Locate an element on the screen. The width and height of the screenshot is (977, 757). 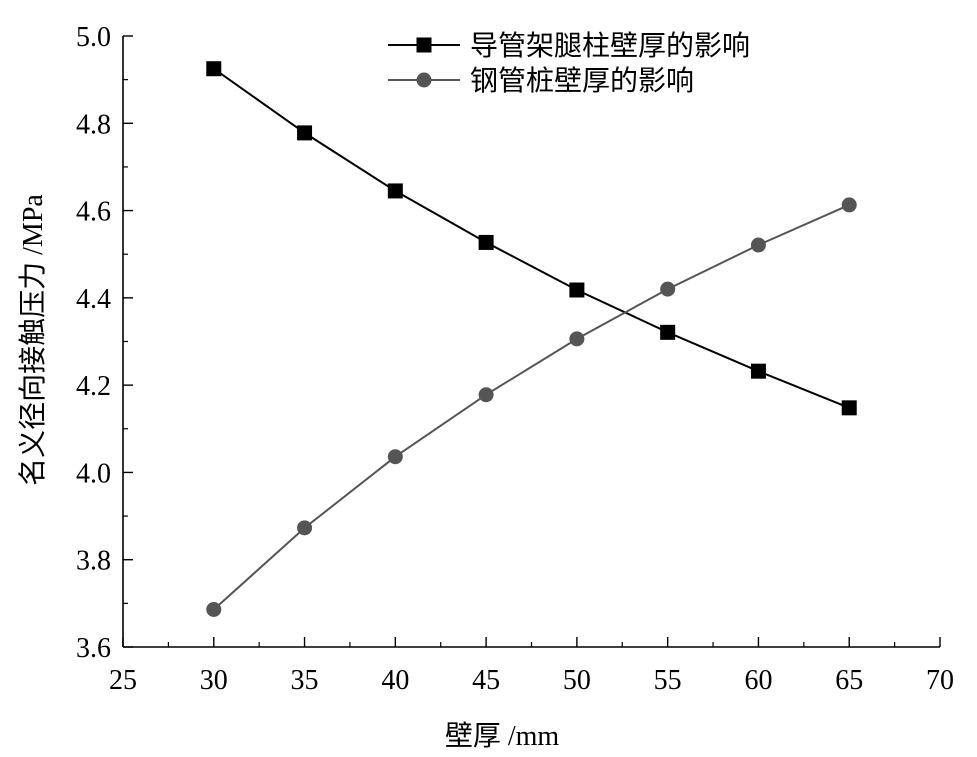
legend-label: 钢管桩壁厚的影响 is located at coordinates (582, 81).